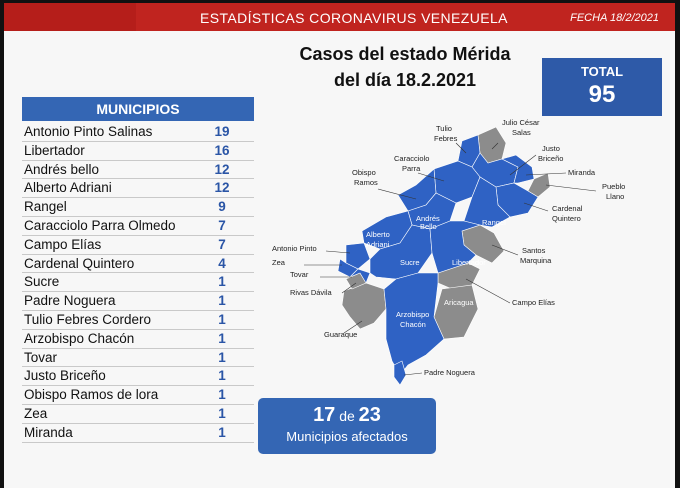 Image resolution: width=680 pixels, height=488 pixels. Describe the element at coordinates (459, 302) in the screenshot. I see `label-aricagua: Aricagua` at that location.